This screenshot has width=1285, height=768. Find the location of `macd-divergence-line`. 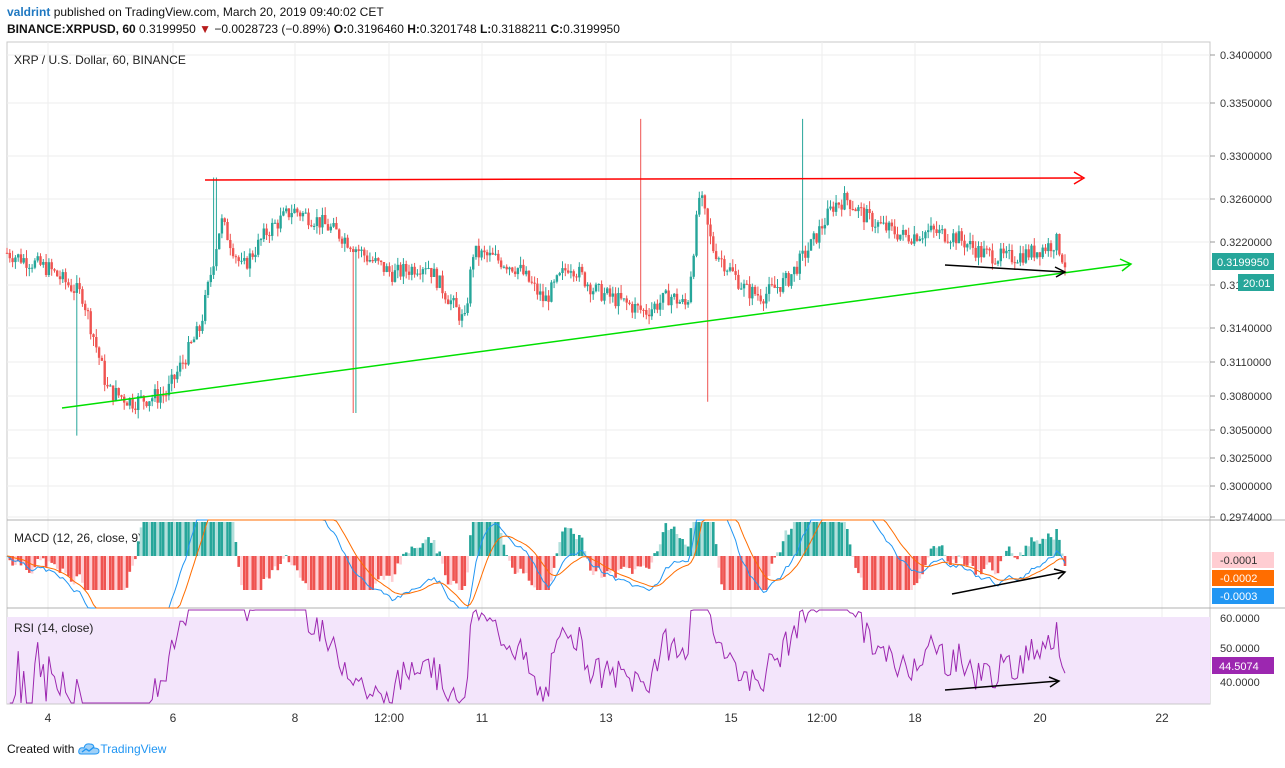

macd-divergence-line is located at coordinates (1008, 583).